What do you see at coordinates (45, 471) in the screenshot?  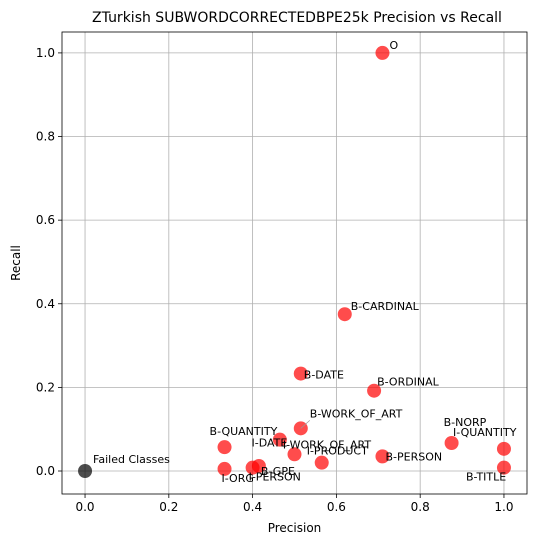 I see `y-tick-label: 0.0` at bounding box center [45, 471].